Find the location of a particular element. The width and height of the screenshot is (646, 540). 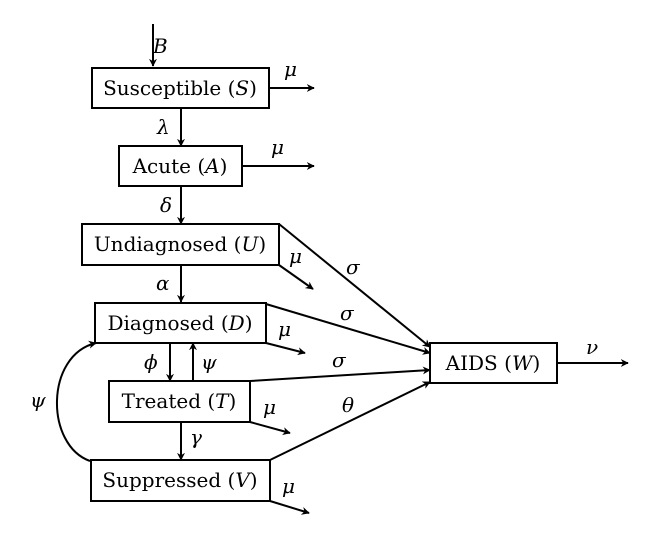

node-aids: AIDS (W) is located at coordinates (493, 363).